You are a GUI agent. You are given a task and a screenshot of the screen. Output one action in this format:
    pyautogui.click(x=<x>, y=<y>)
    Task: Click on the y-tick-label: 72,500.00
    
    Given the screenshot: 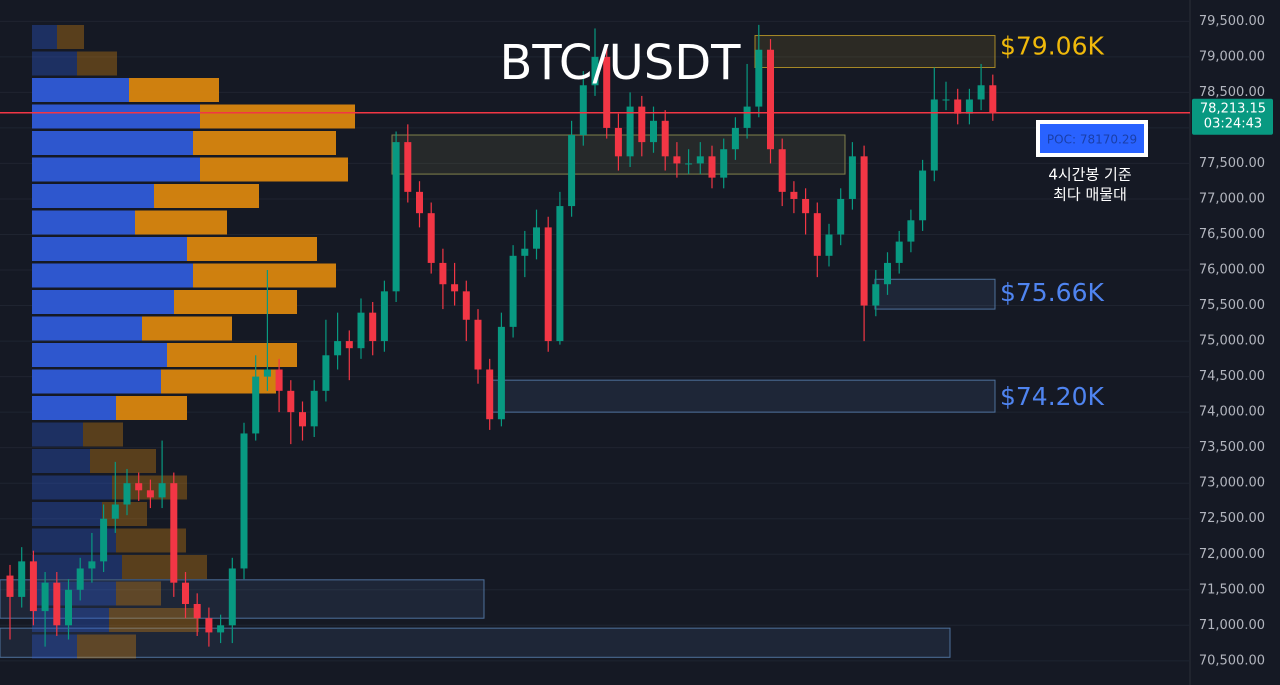 What is the action you would take?
    pyautogui.click(x=1232, y=518)
    